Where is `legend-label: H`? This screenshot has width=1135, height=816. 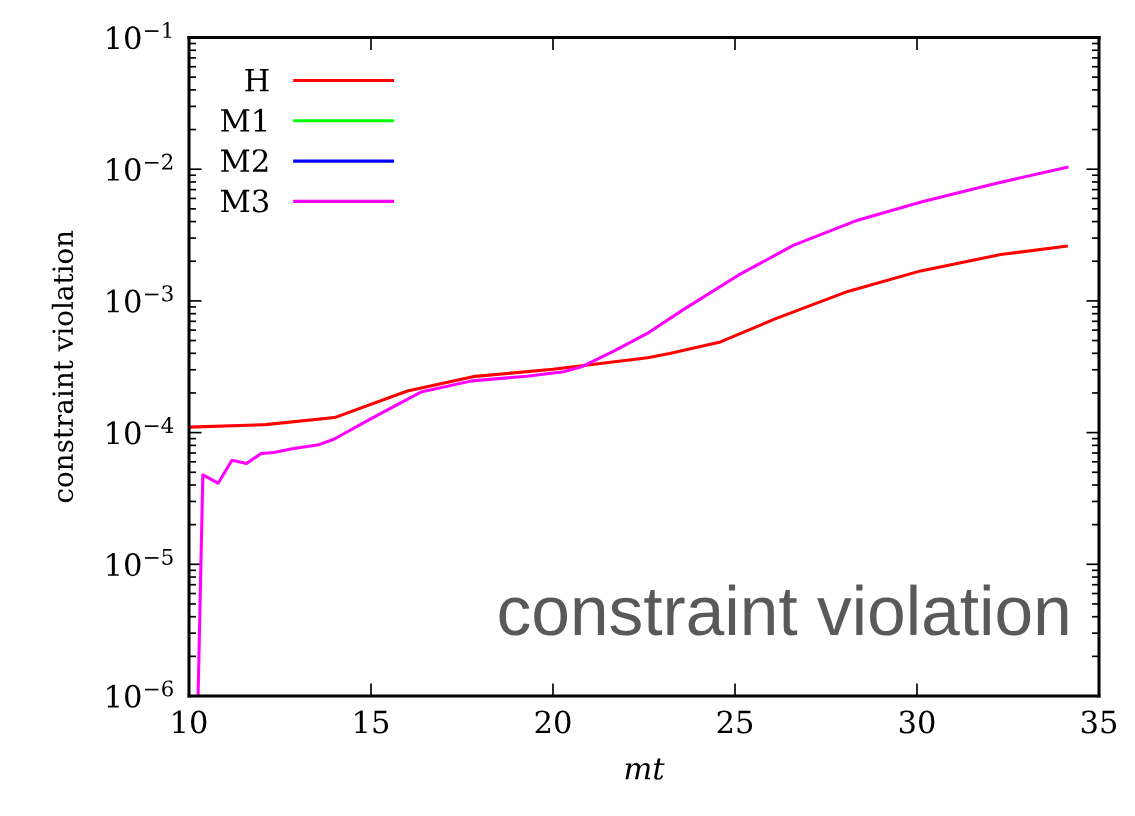 legend-label: H is located at coordinates (257, 80).